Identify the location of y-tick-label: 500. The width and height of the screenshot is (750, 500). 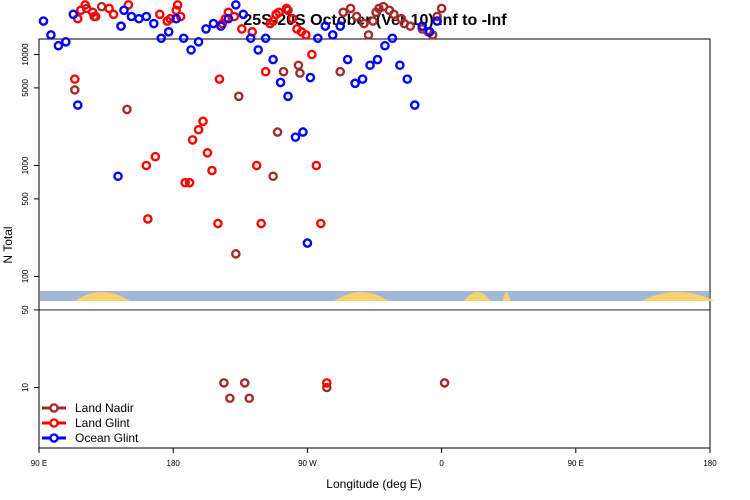
(25, 199).